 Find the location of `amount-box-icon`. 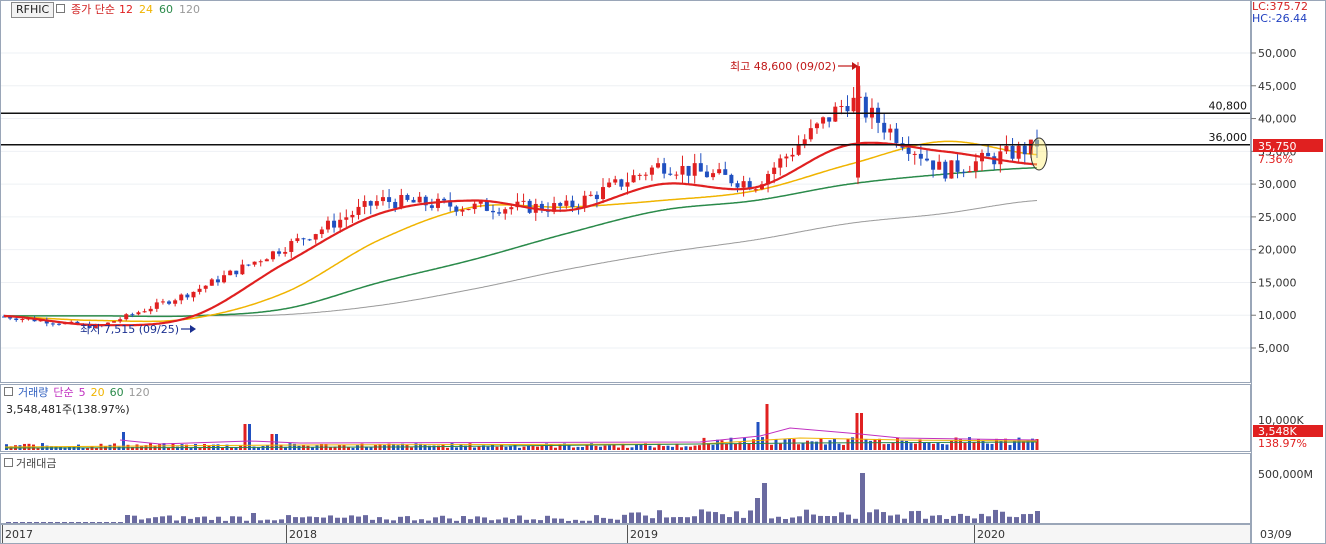

amount-box-icon is located at coordinates (8, 462).